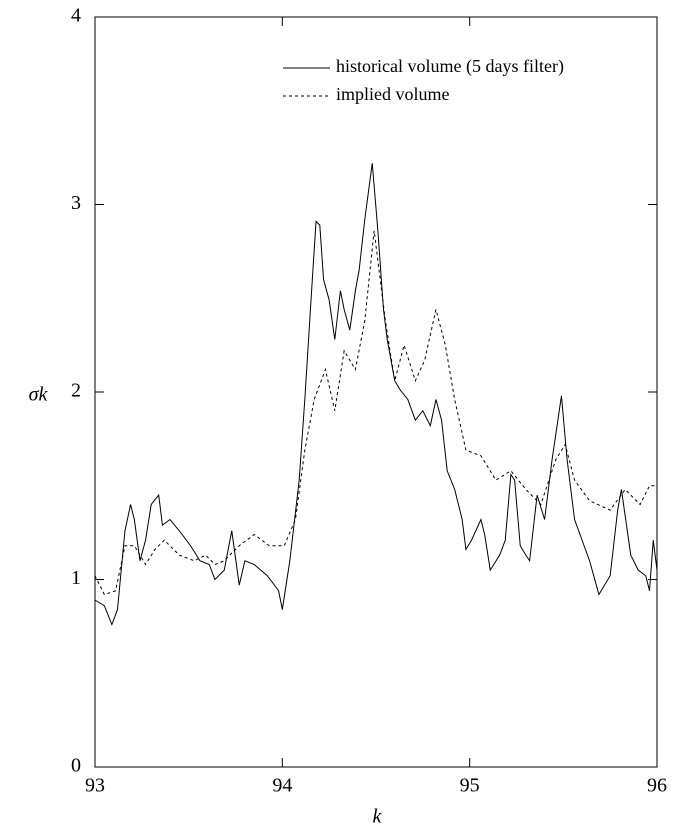 Image resolution: width=677 pixels, height=831 pixels. I want to click on x-tick-label: 96, so click(657, 786).